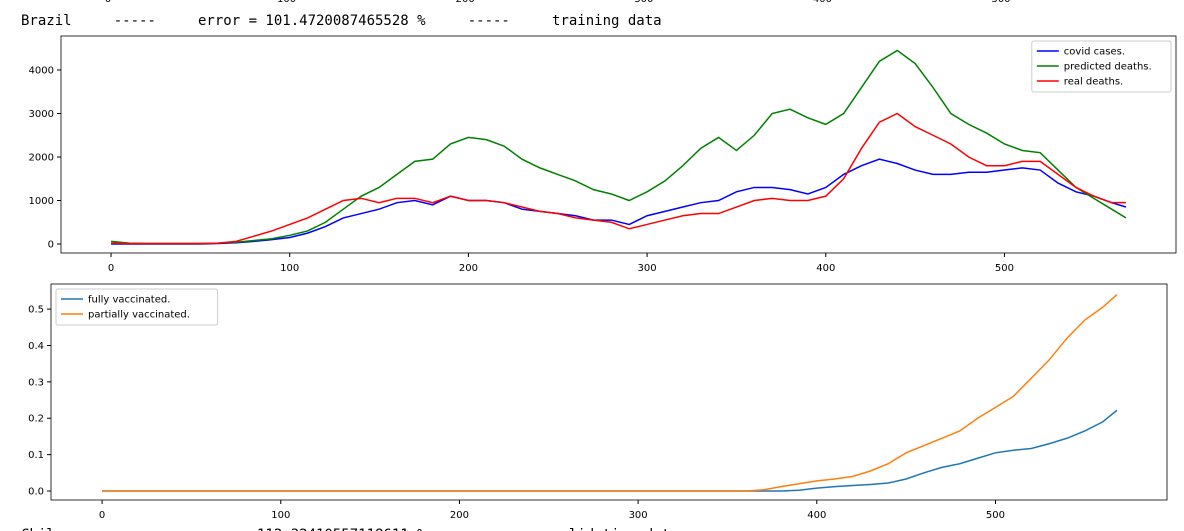 The width and height of the screenshot is (1184, 531). Describe the element at coordinates (619, 201) in the screenshot. I see `series-line` at that location.